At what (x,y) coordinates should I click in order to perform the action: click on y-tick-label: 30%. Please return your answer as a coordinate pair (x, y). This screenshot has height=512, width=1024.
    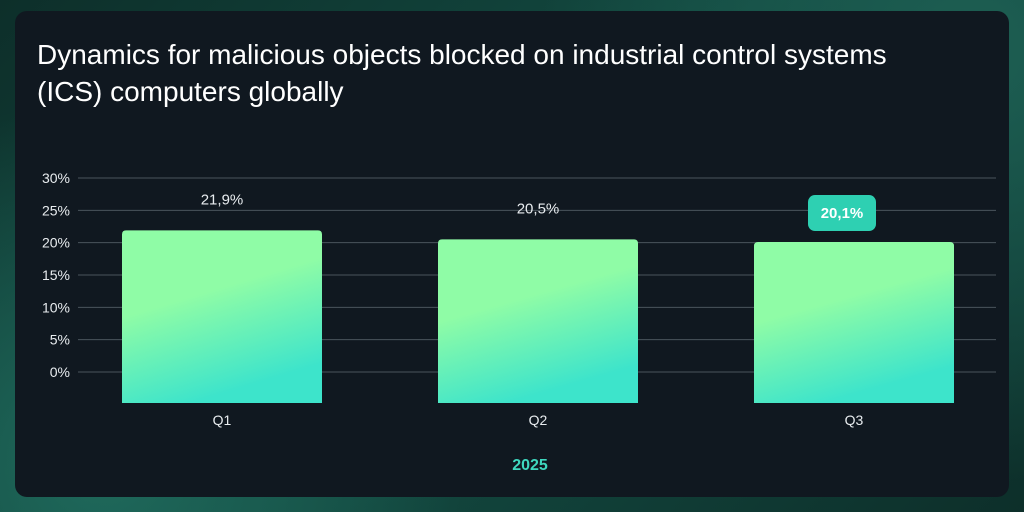
    Looking at the image, I should click on (56, 178).